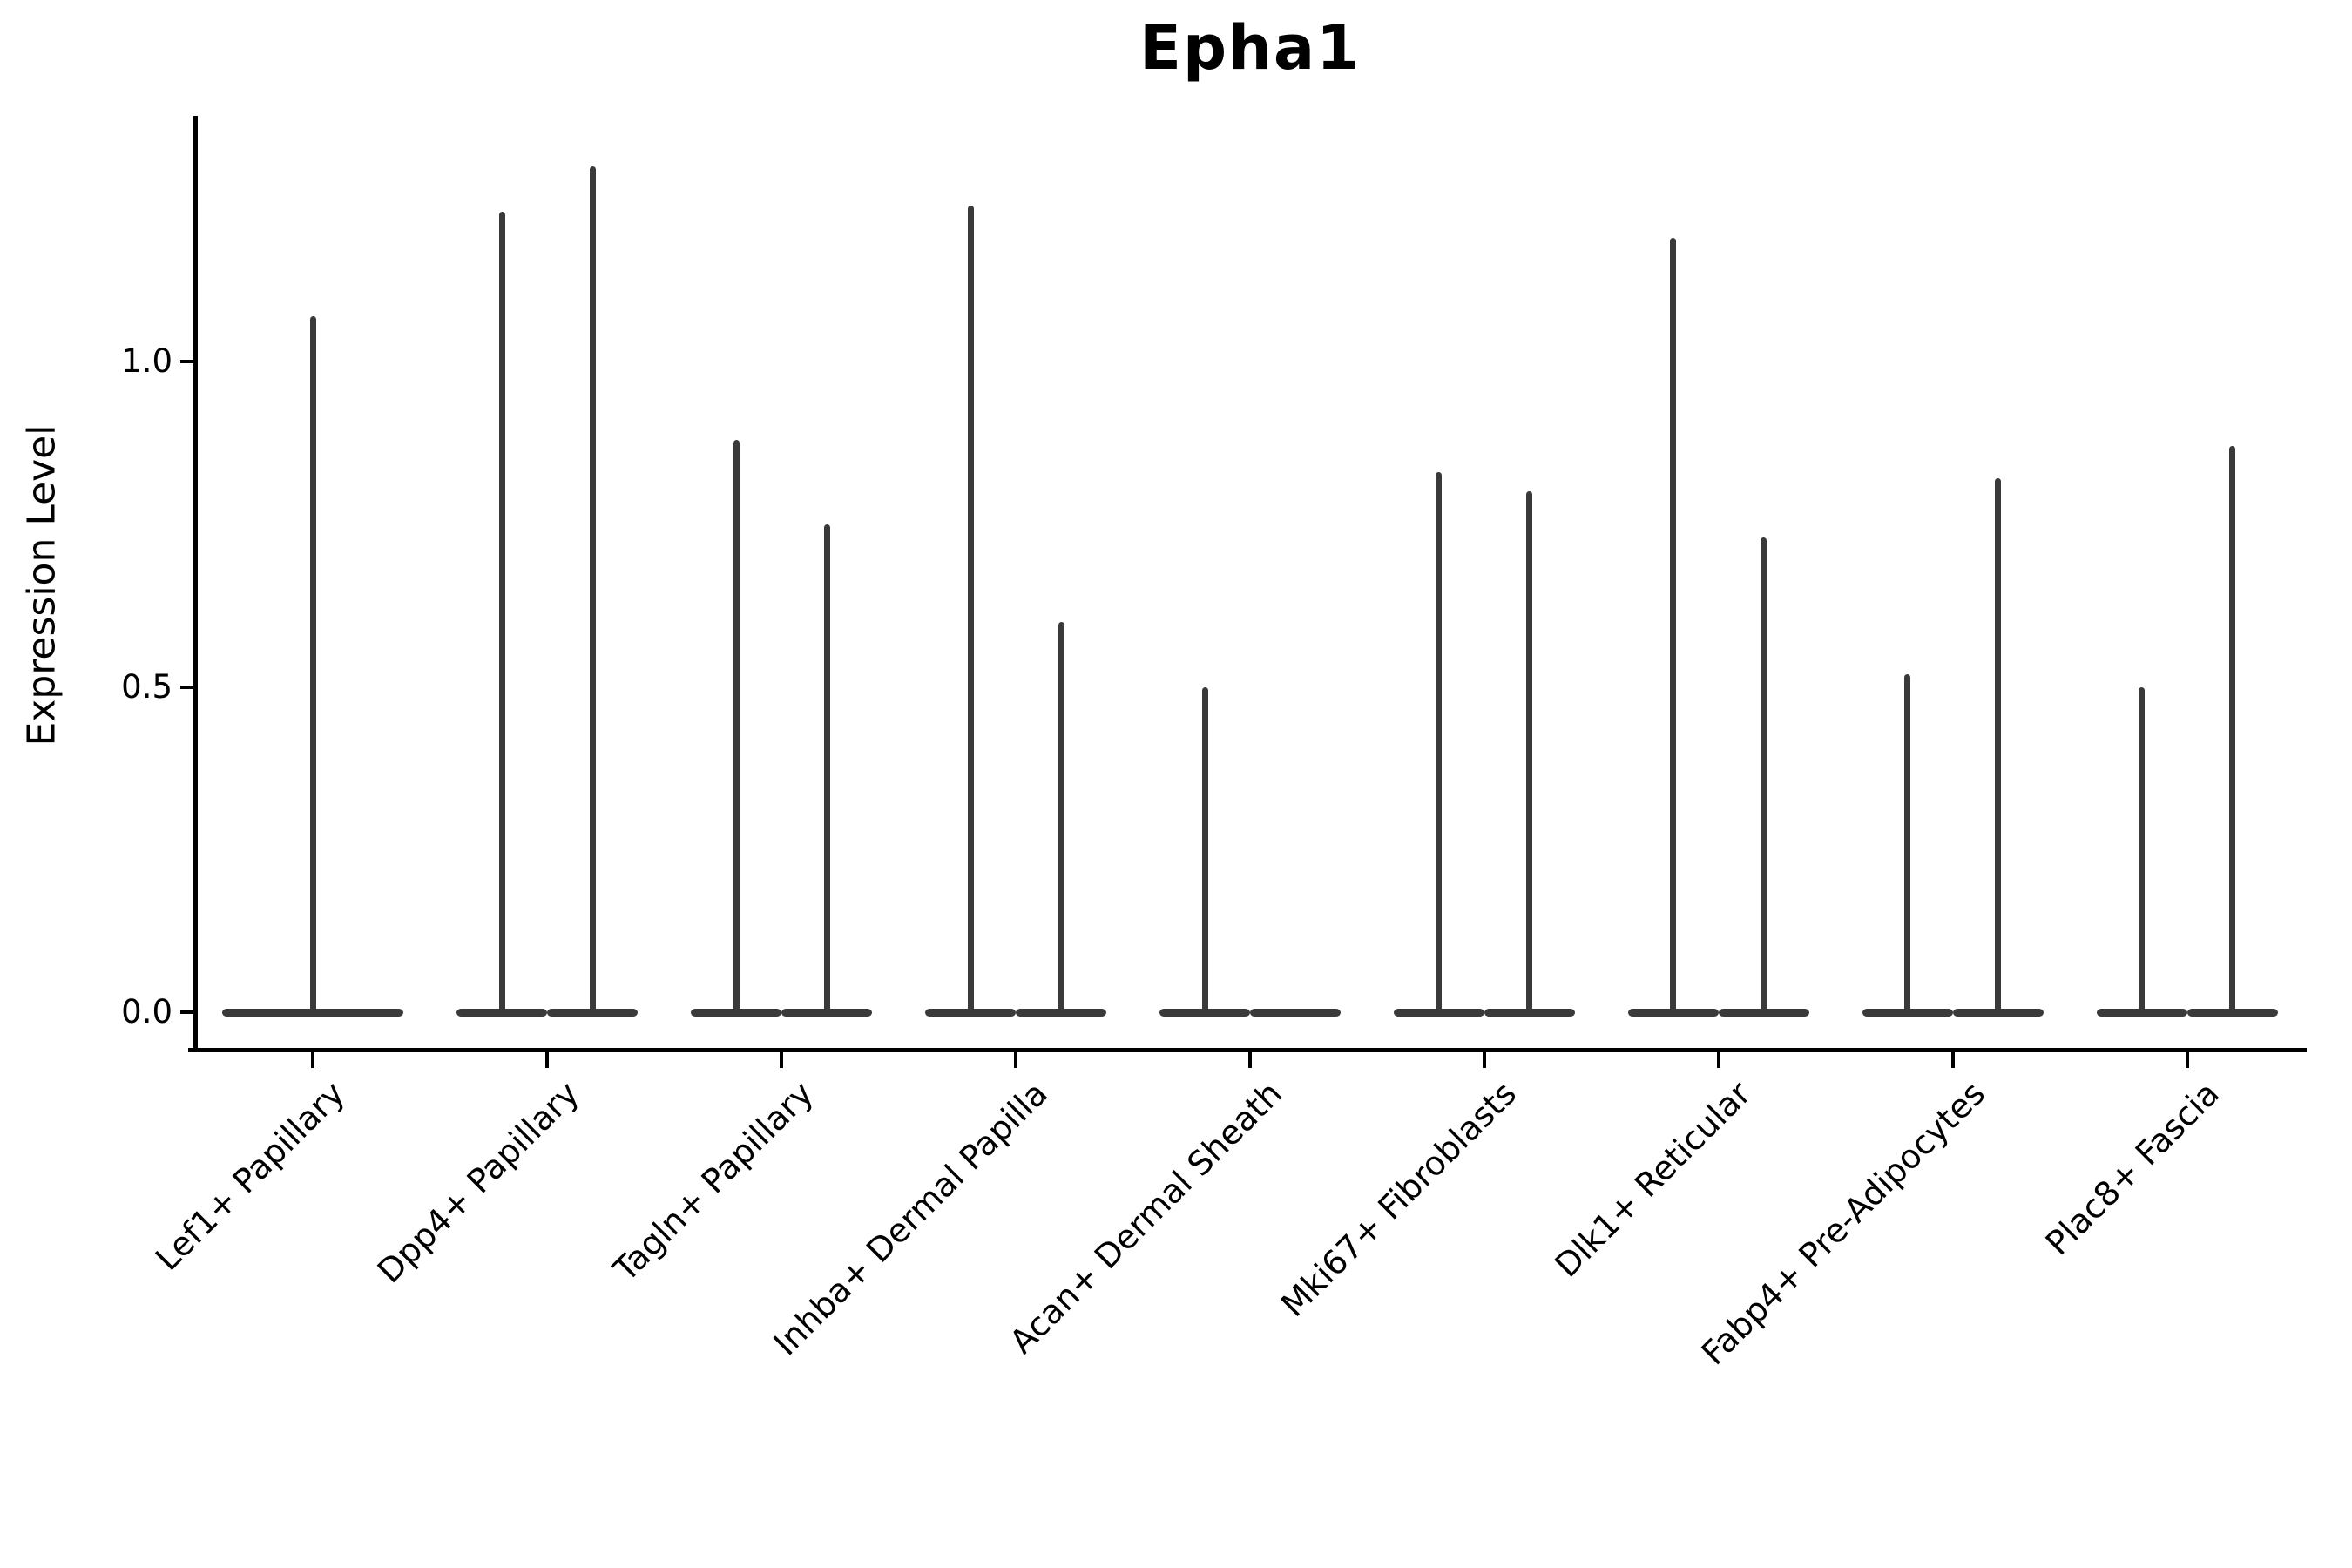  Describe the element at coordinates (1843, 1223) in the screenshot. I see `x-tick-label: Fabp4+ Pre-Adipocytes` at that location.